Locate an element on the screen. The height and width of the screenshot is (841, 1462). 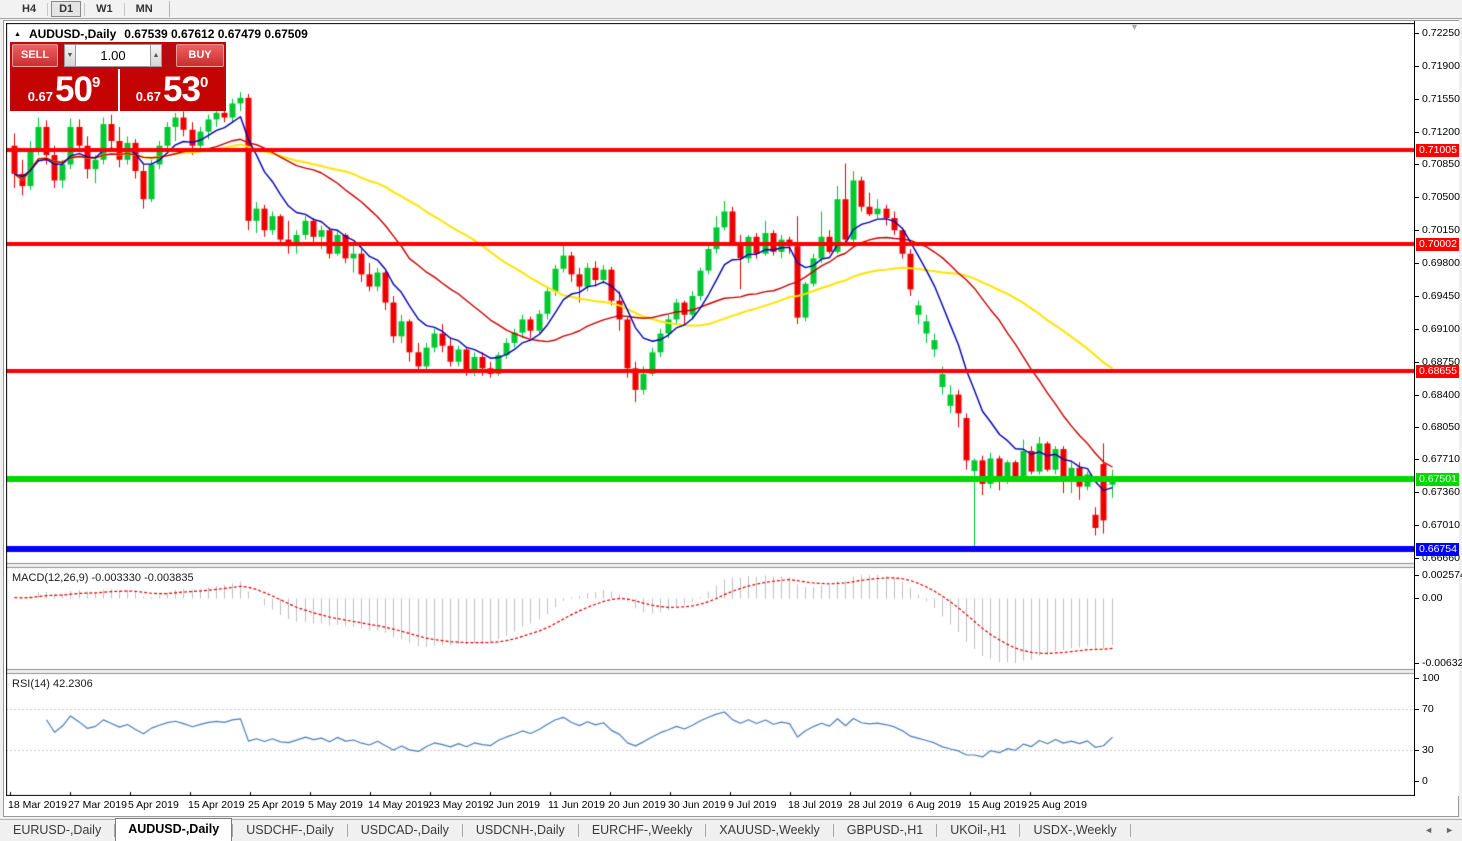
price-axis-tick: 0.68400 is located at coordinates (1437, 395).